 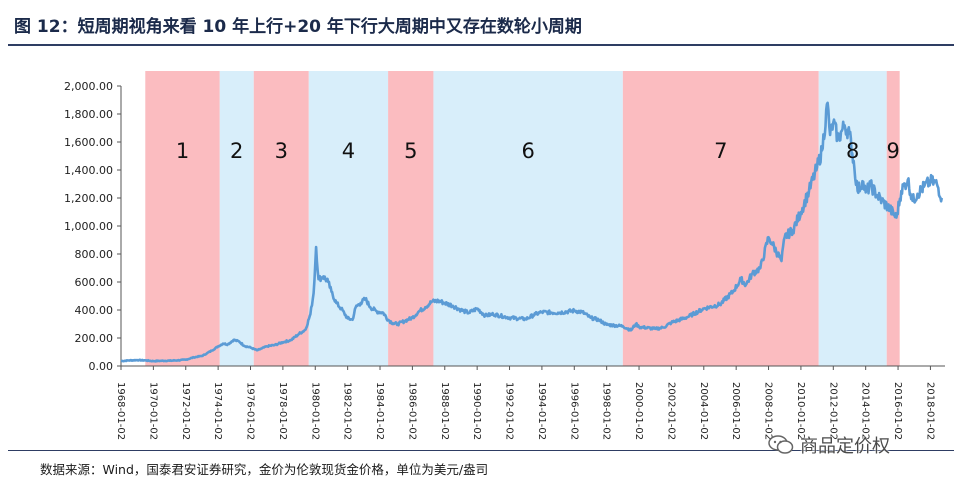 What do you see at coordinates (185, 411) in the screenshot?
I see `x-tick-label: 1972-01-02` at bounding box center [185, 411].